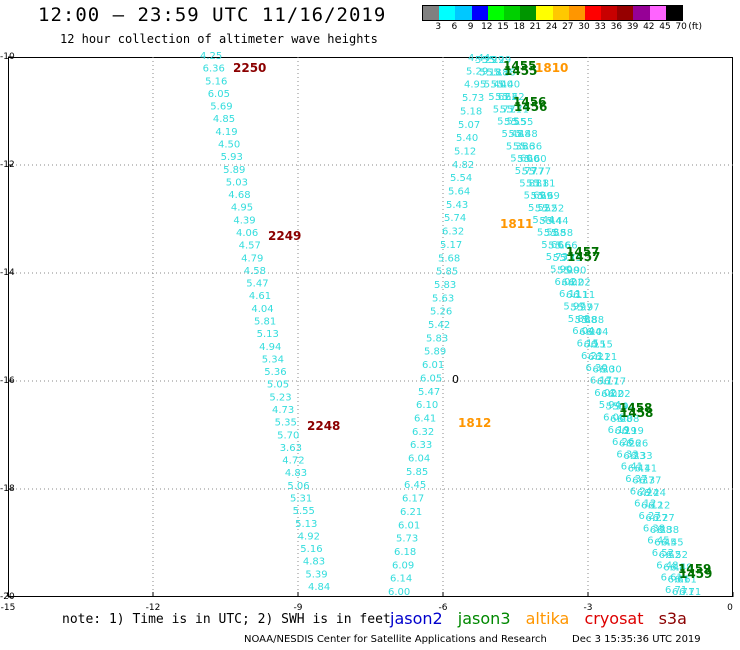 The width and height of the screenshot is (740, 650). What do you see at coordinates (461, 178) in the screenshot?
I see `wave-height-label: 5.54` at bounding box center [461, 178].